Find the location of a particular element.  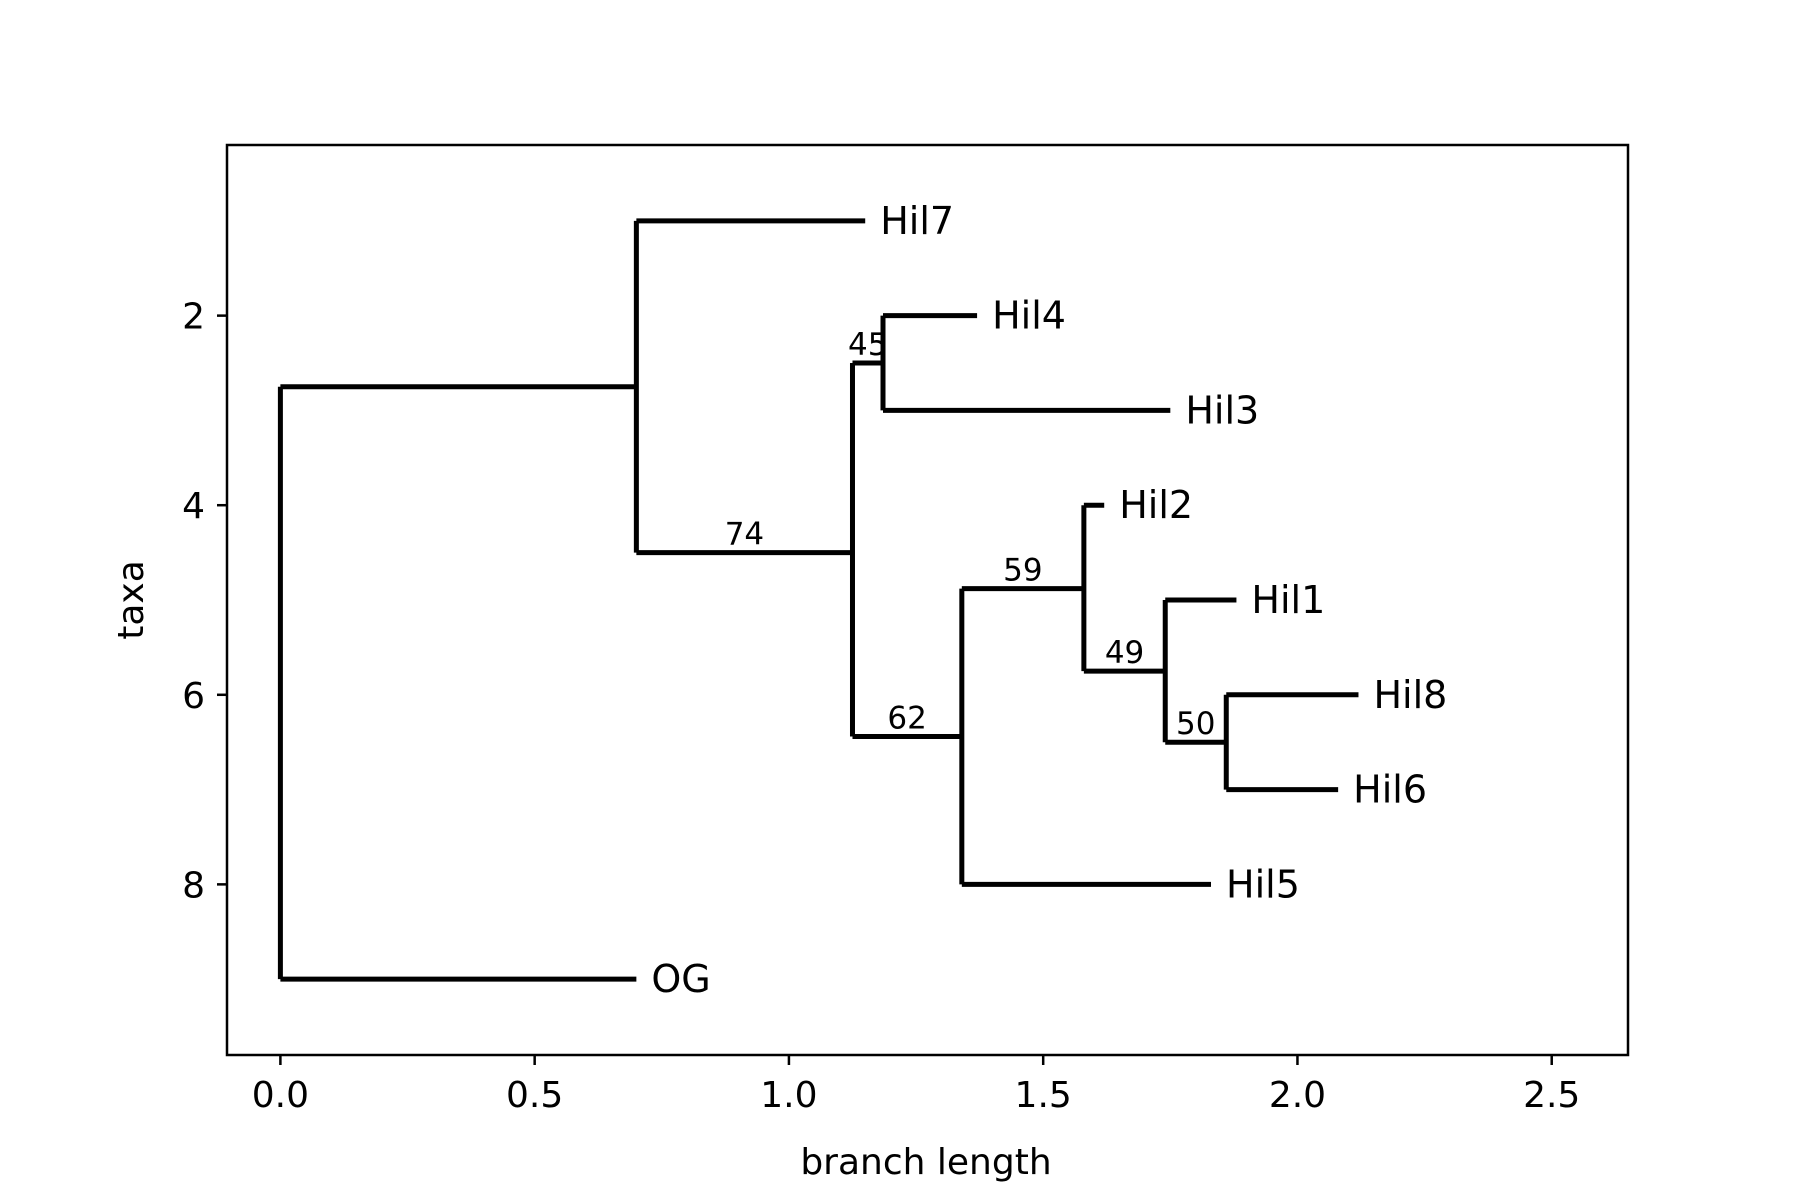

y-tick-label: 6 is located at coordinates (193, 696).